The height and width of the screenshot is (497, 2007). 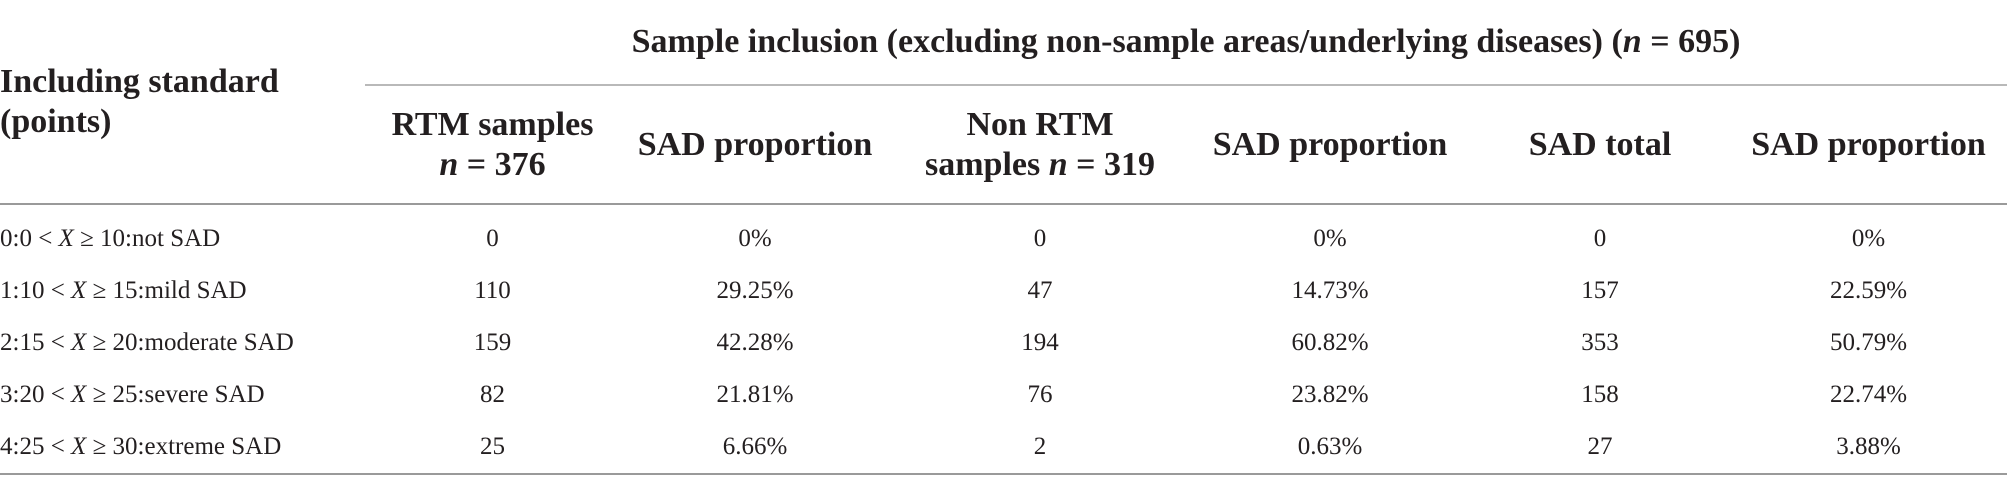 I want to click on table-cell: 2, so click(x=1040, y=448).